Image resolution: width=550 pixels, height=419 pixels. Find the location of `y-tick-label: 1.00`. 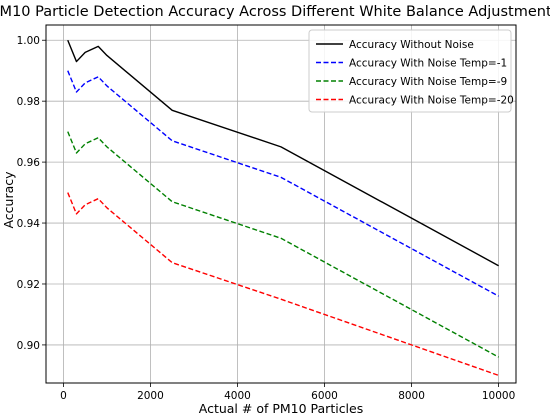

y-tick-label: 1.00 is located at coordinates (28, 41).